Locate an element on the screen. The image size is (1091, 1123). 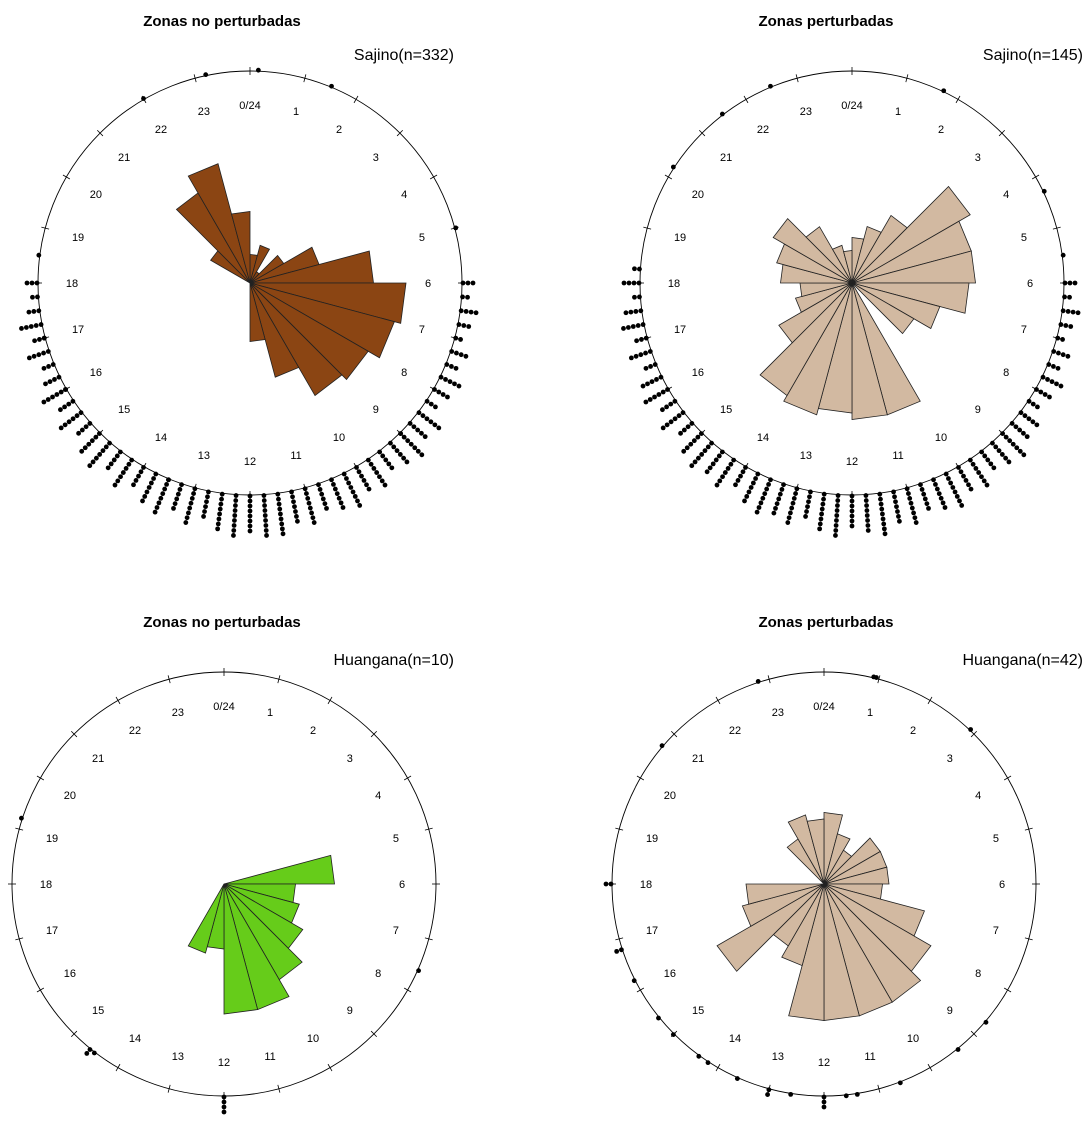
hour-label: 15 is located at coordinates (124, 410).